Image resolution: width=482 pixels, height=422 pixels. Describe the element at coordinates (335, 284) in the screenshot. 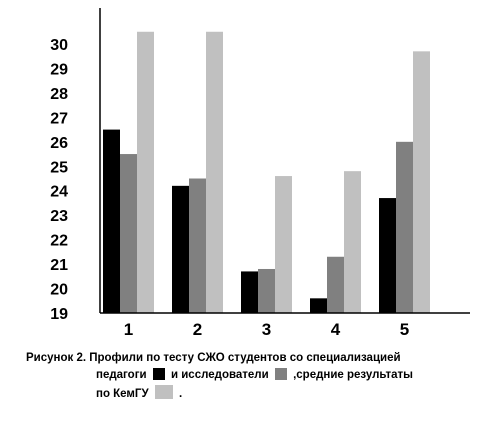

I see `bar-cat4-series2` at that location.